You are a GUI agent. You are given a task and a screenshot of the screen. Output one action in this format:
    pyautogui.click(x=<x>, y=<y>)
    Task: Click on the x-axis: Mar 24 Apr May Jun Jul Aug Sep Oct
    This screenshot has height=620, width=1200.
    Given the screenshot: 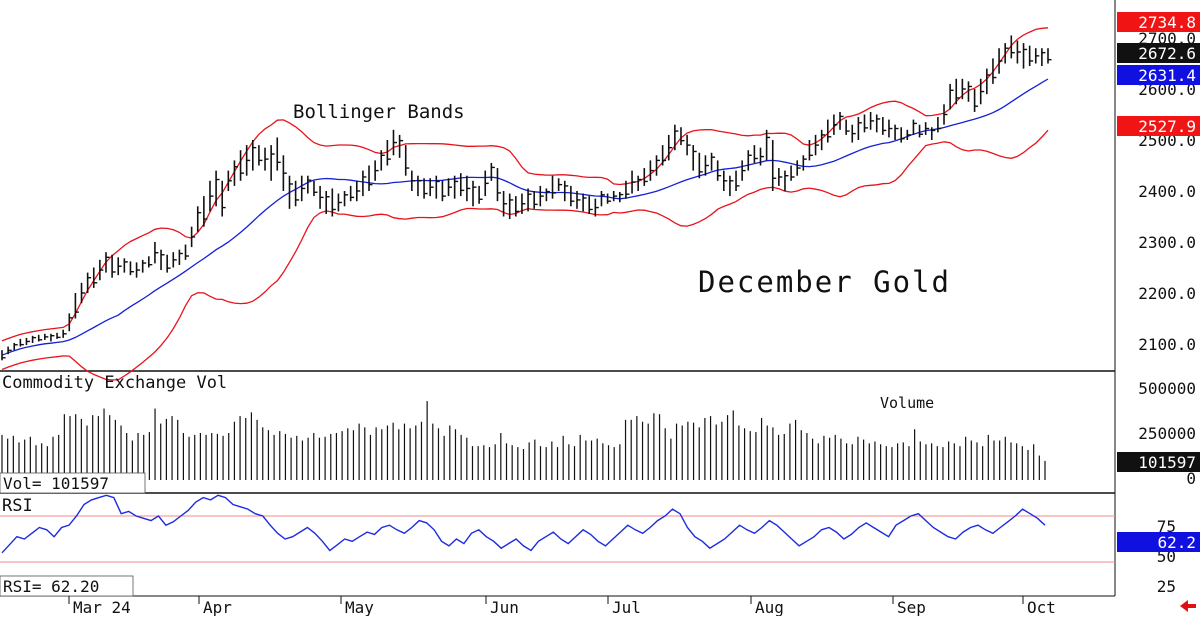 What is the action you would take?
    pyautogui.click(x=562, y=606)
    